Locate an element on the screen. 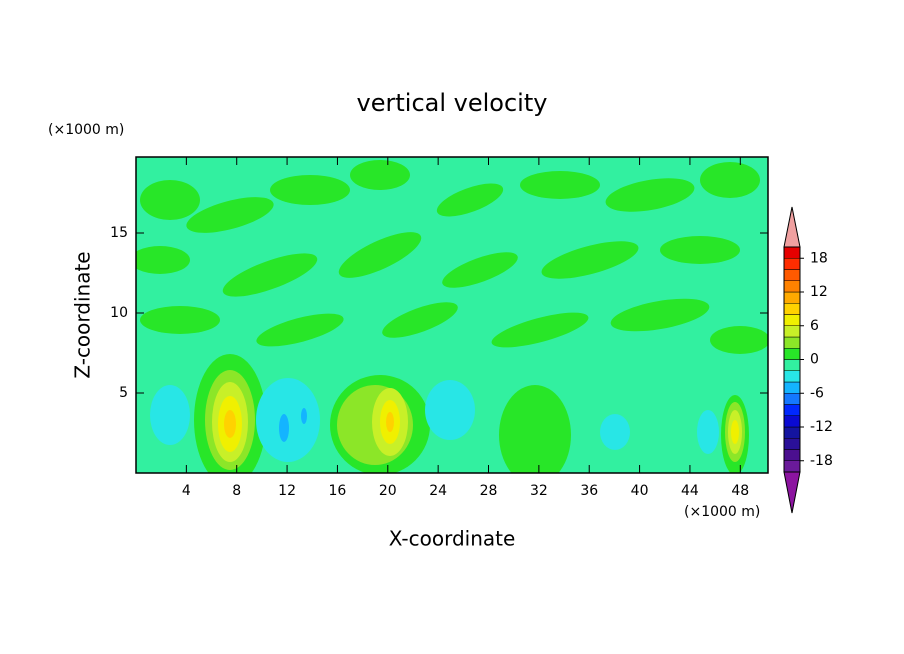  x-tick-label: 48 is located at coordinates (740, 491).